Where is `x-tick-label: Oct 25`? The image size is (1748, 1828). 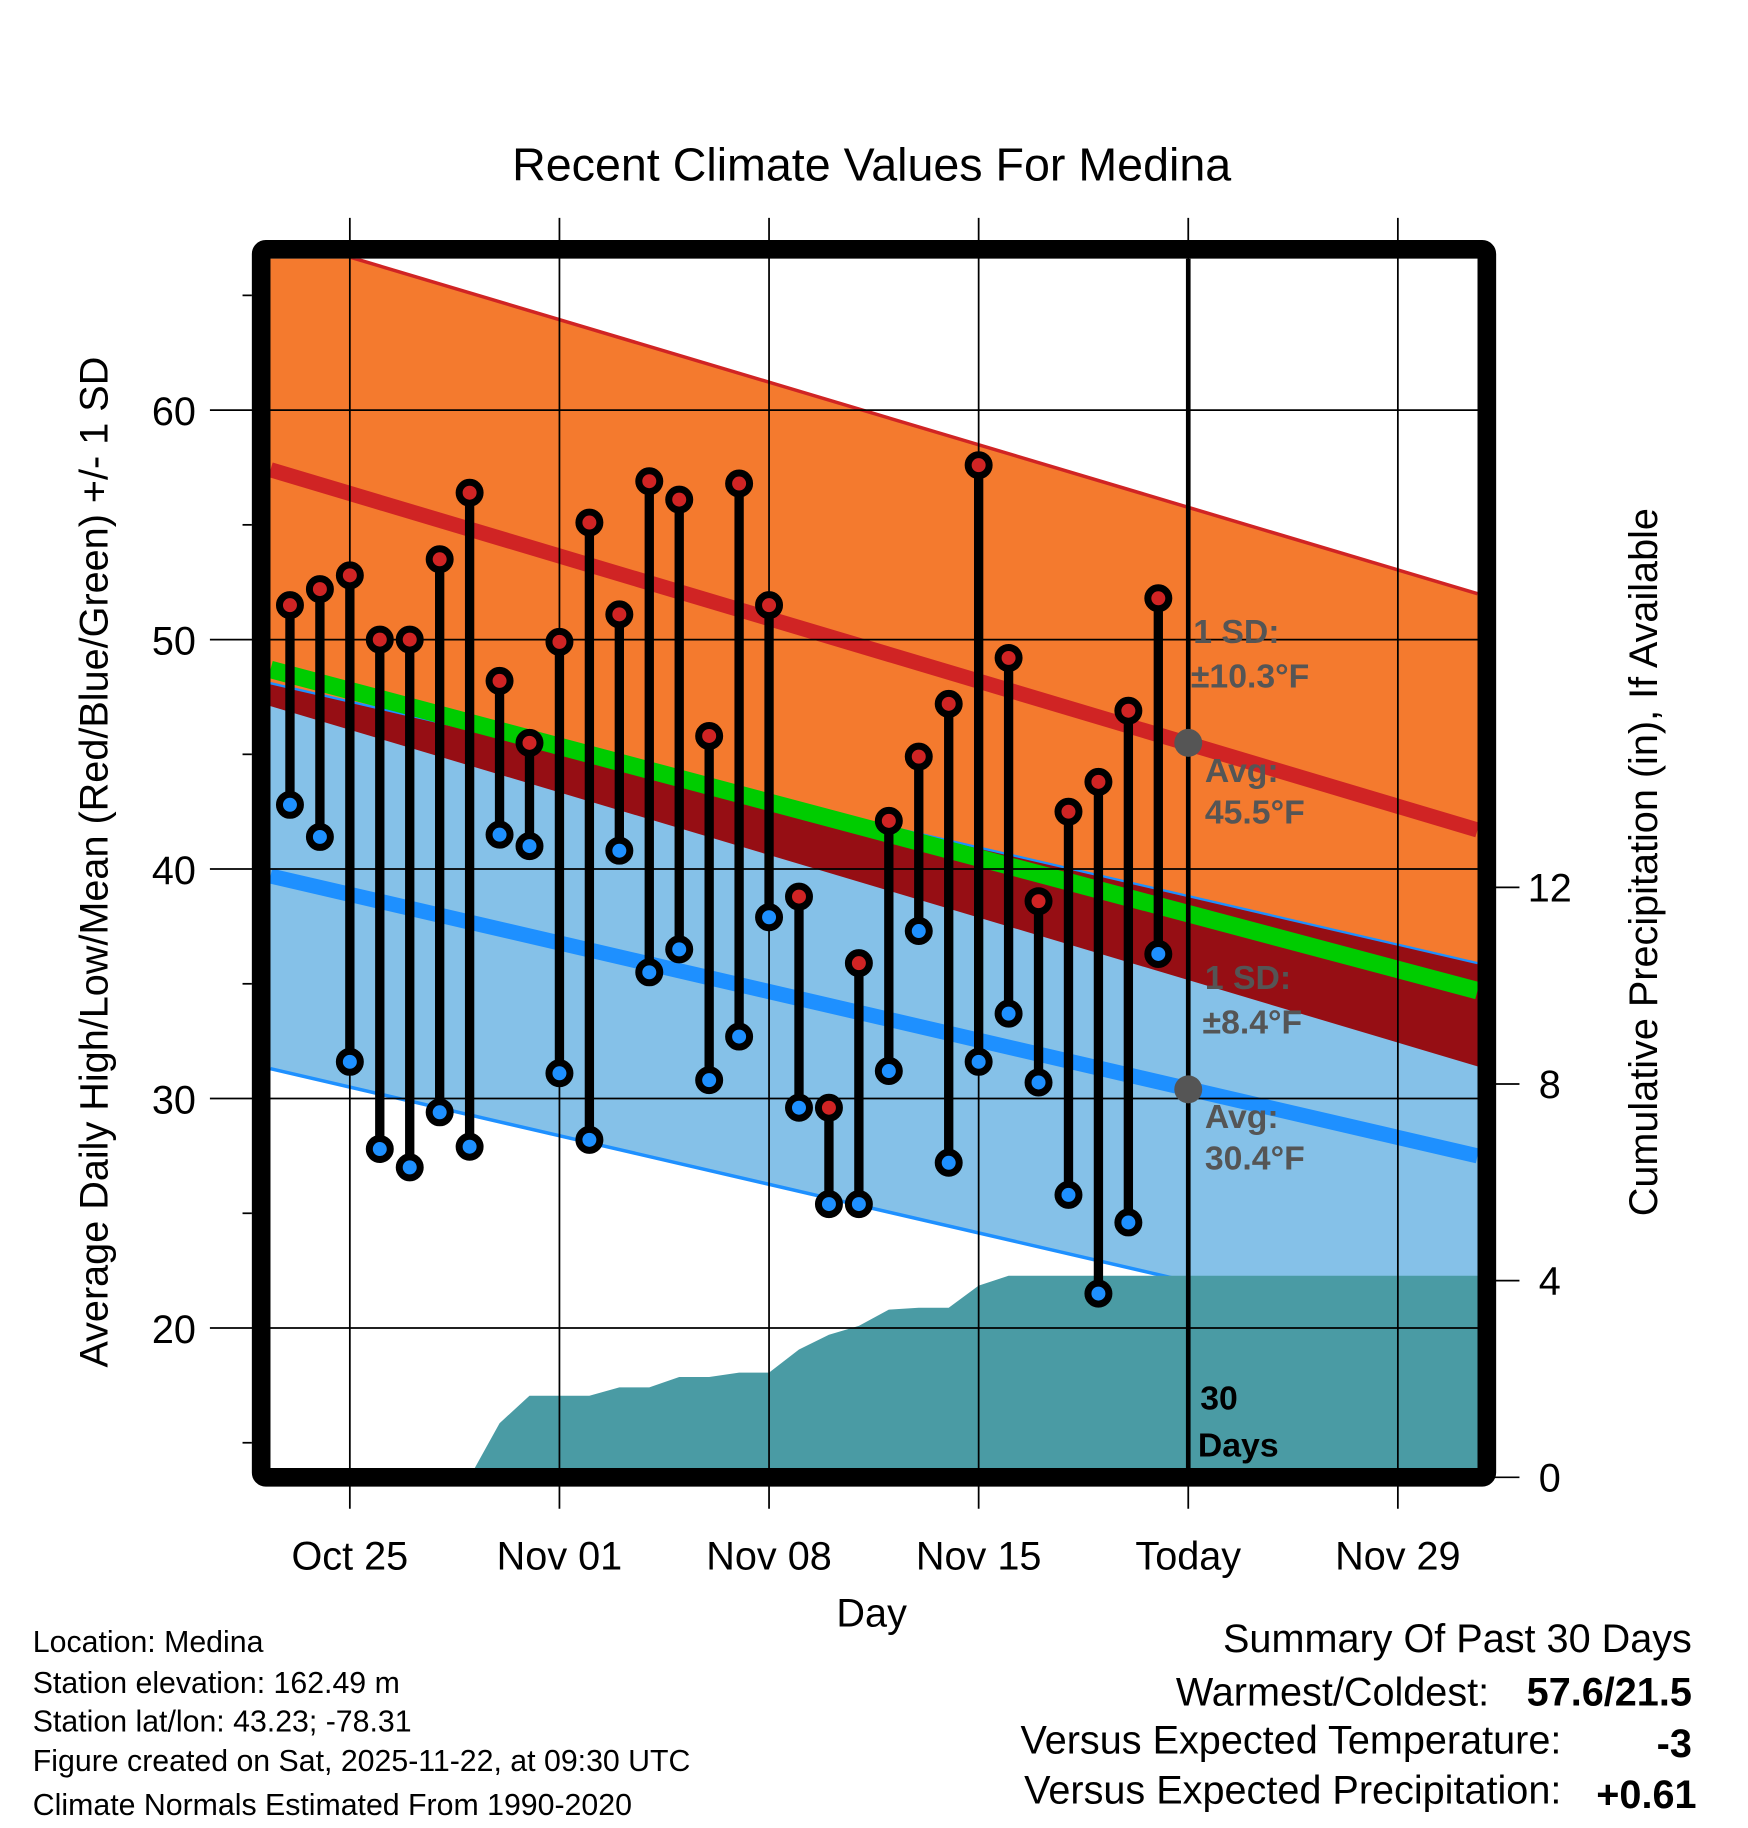
x-tick-label: Oct 25 is located at coordinates (349, 1556).